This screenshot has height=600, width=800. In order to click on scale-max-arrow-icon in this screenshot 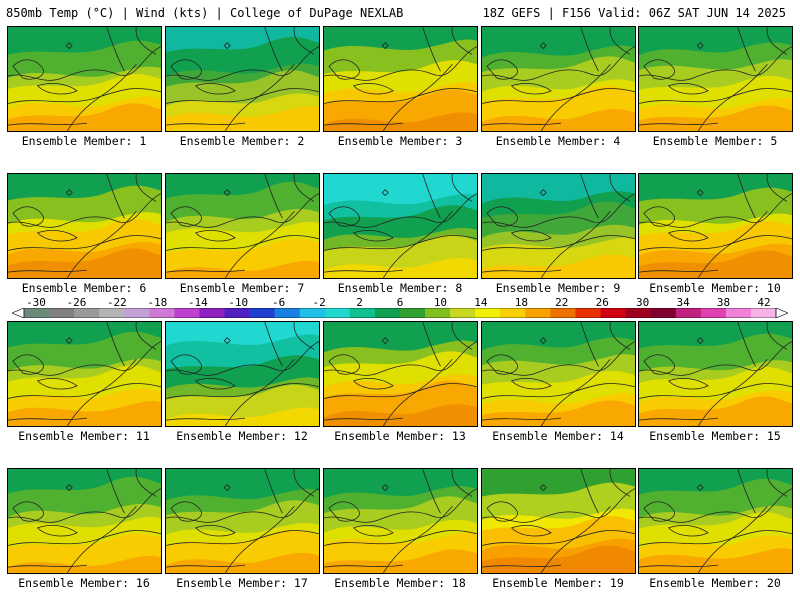, I will do `click(781, 313)`.